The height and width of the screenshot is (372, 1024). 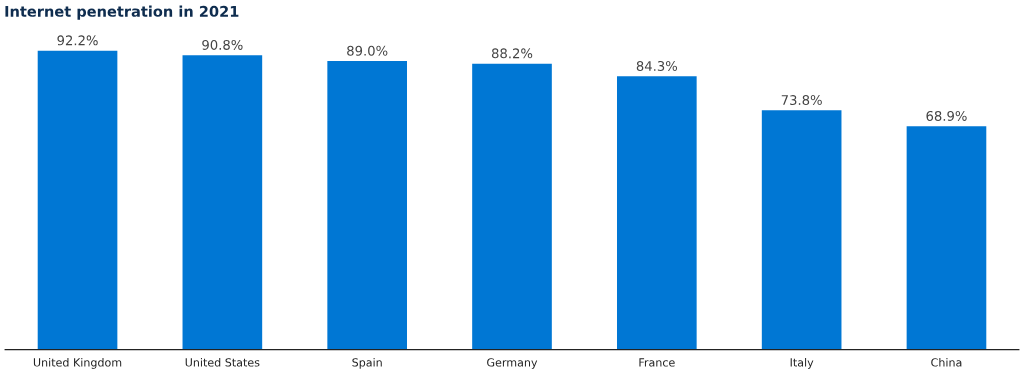 What do you see at coordinates (946, 362) in the screenshot?
I see `x-tick-label: China` at bounding box center [946, 362].